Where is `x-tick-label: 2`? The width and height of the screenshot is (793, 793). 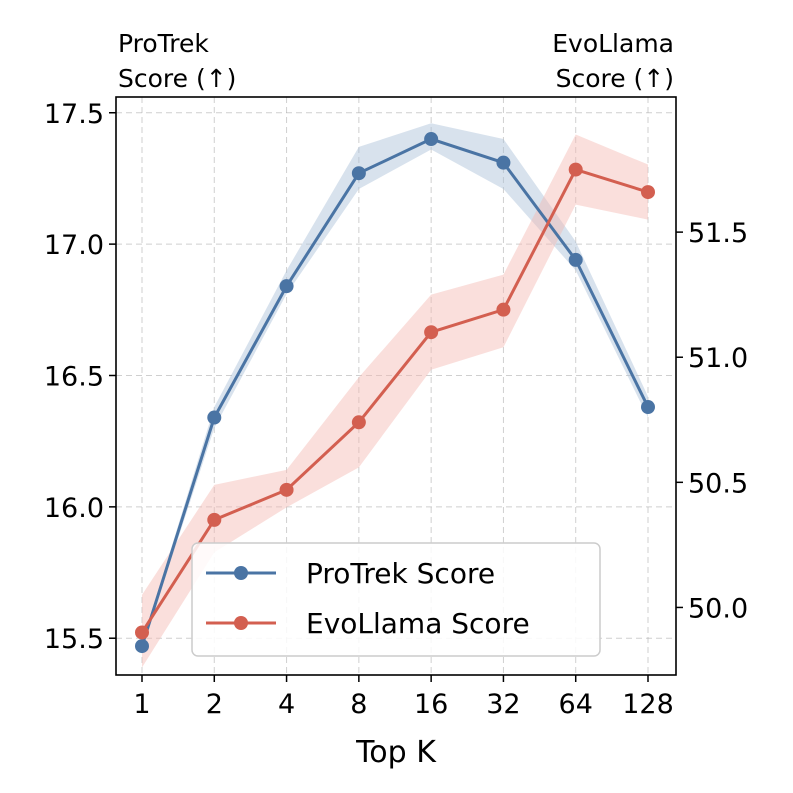 x-tick-label: 2 is located at coordinates (214, 704).